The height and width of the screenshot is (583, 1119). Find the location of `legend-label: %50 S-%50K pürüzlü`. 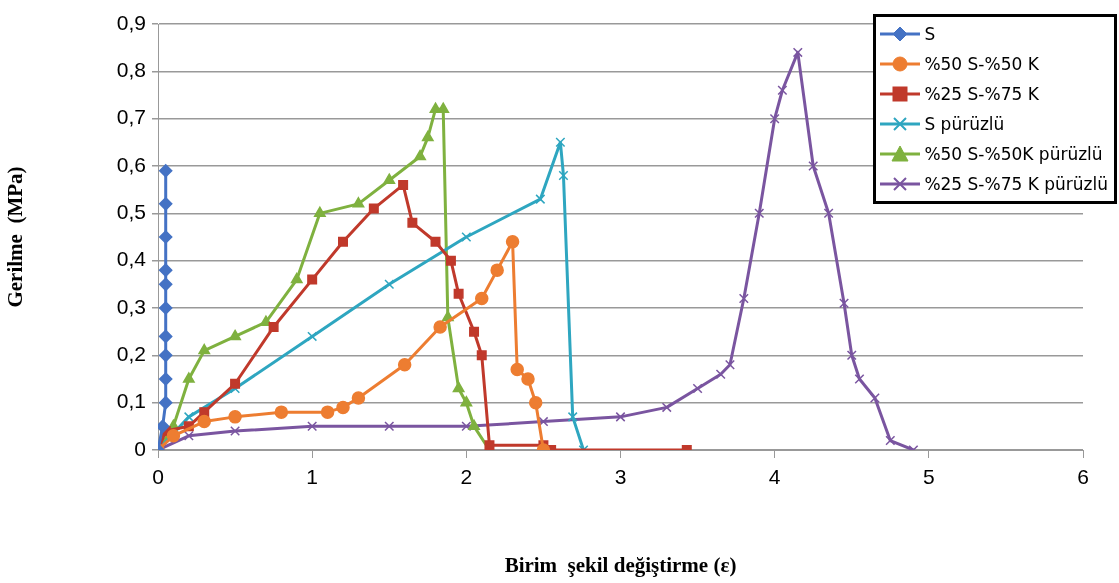

legend-label: %50 S-%50K pürüzlü is located at coordinates (1013, 154).